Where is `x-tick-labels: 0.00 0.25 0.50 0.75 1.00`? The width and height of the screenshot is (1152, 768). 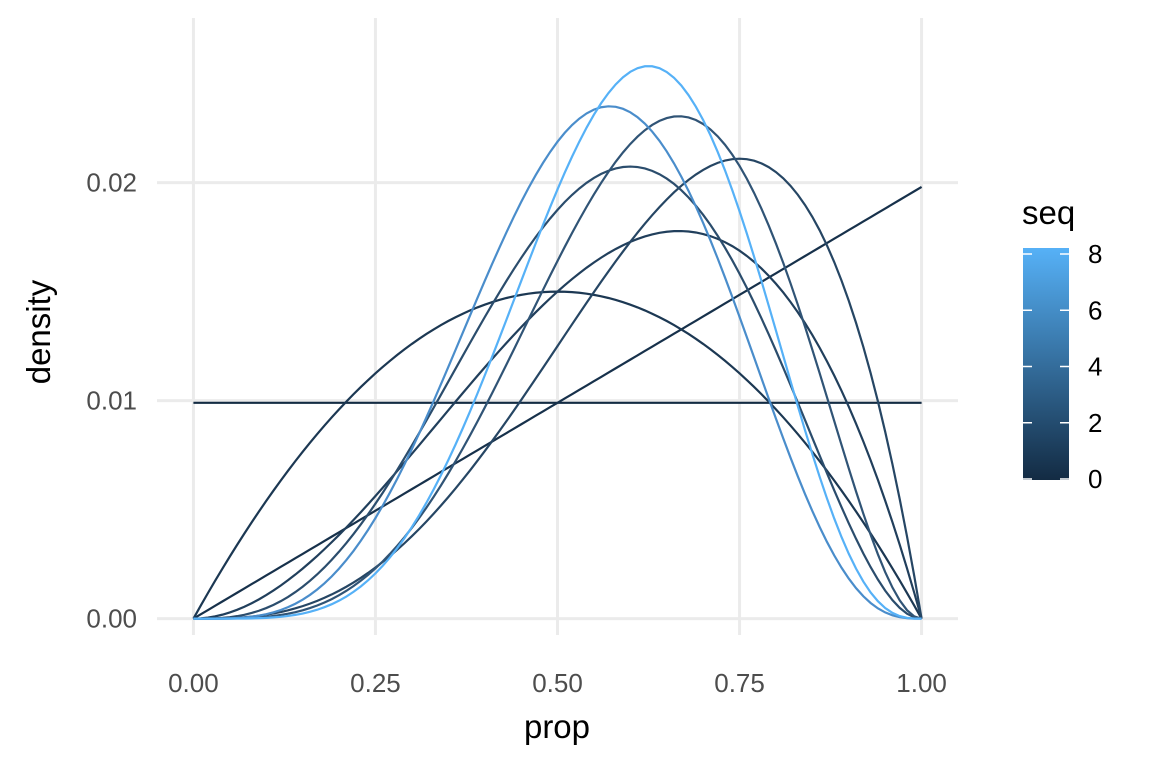 x-tick-labels: 0.00 0.25 0.50 0.75 1.00 is located at coordinates (557, 683).